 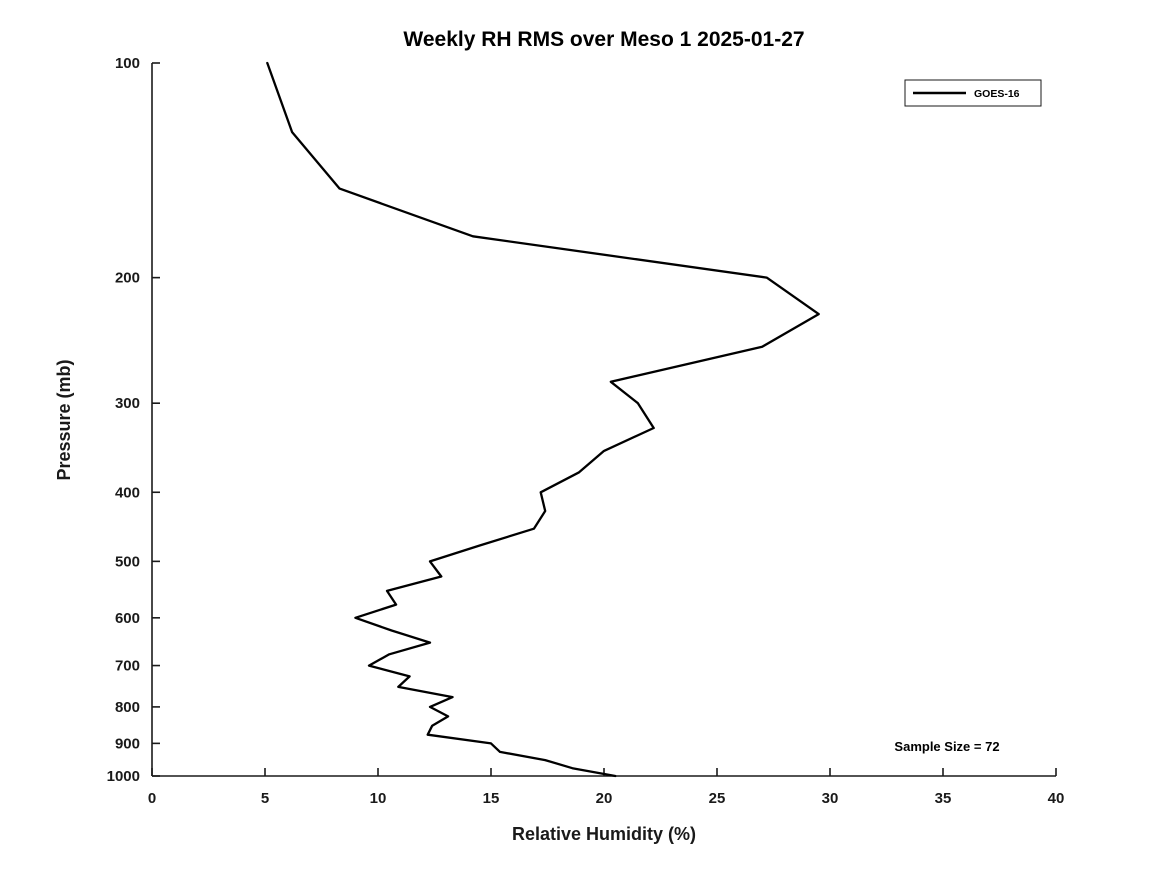 I want to click on legend-label: GOES-16, so click(x=997, y=94).